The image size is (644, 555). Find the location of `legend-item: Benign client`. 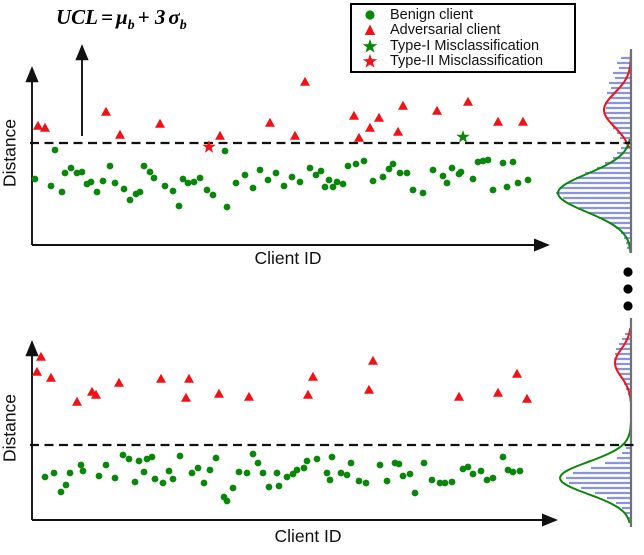

legend-item: Benign client is located at coordinates (465, 14).